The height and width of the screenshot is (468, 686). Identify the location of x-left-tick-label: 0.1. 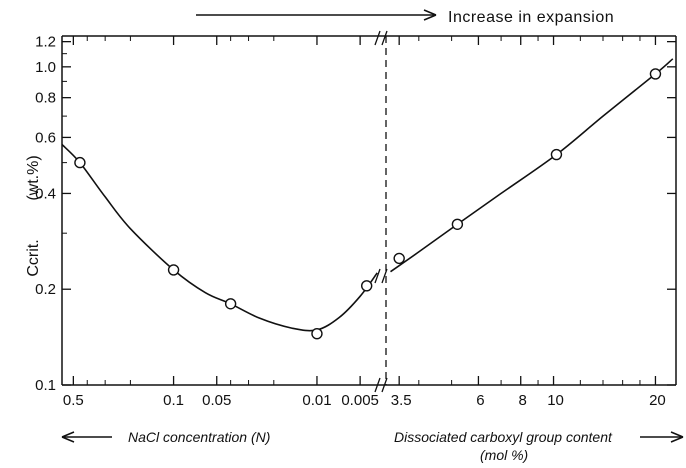
(173, 400).